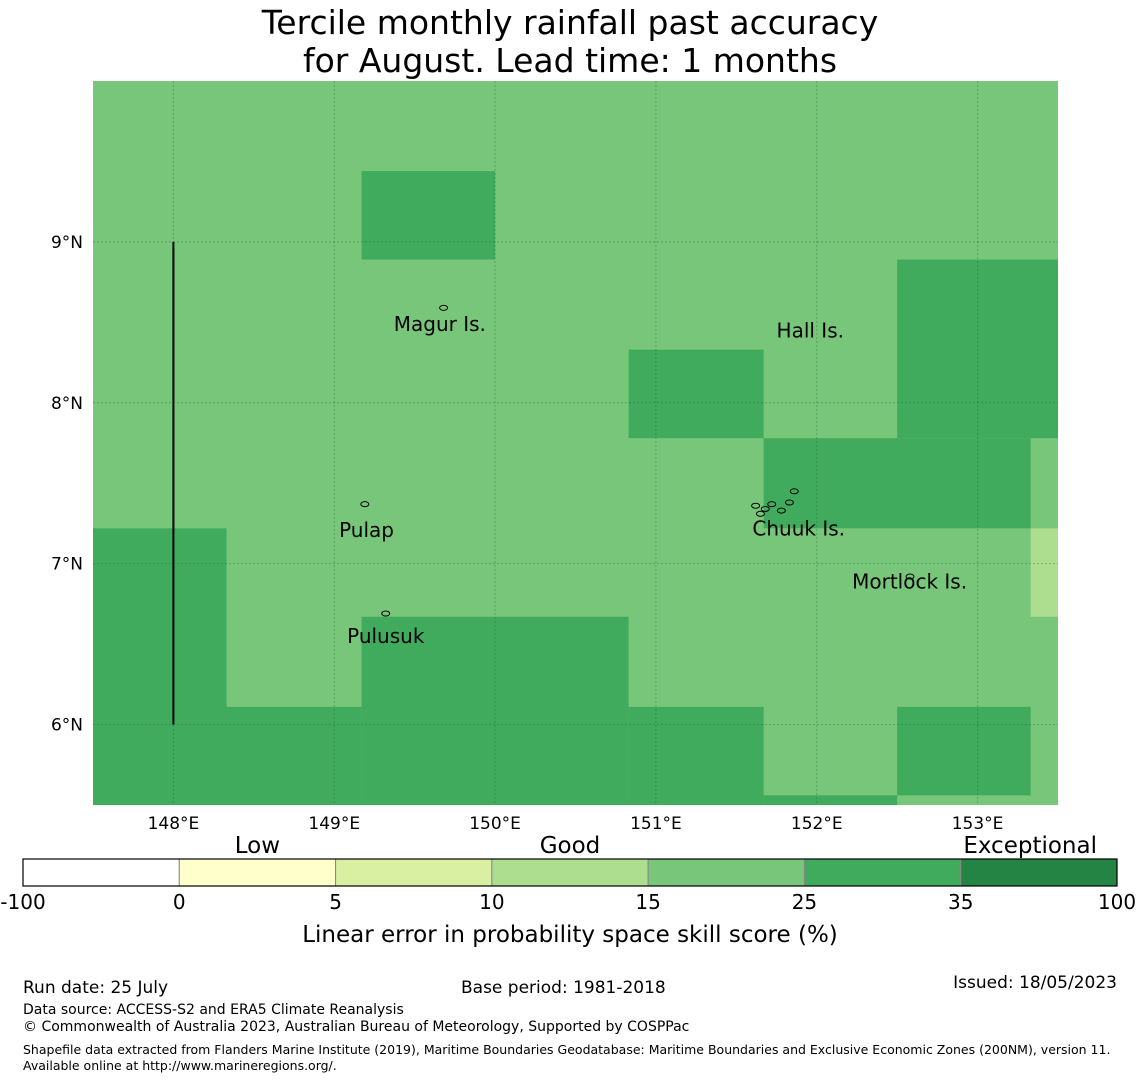  What do you see at coordinates (386, 636) in the screenshot?
I see `place-label: Pulusuk` at bounding box center [386, 636].